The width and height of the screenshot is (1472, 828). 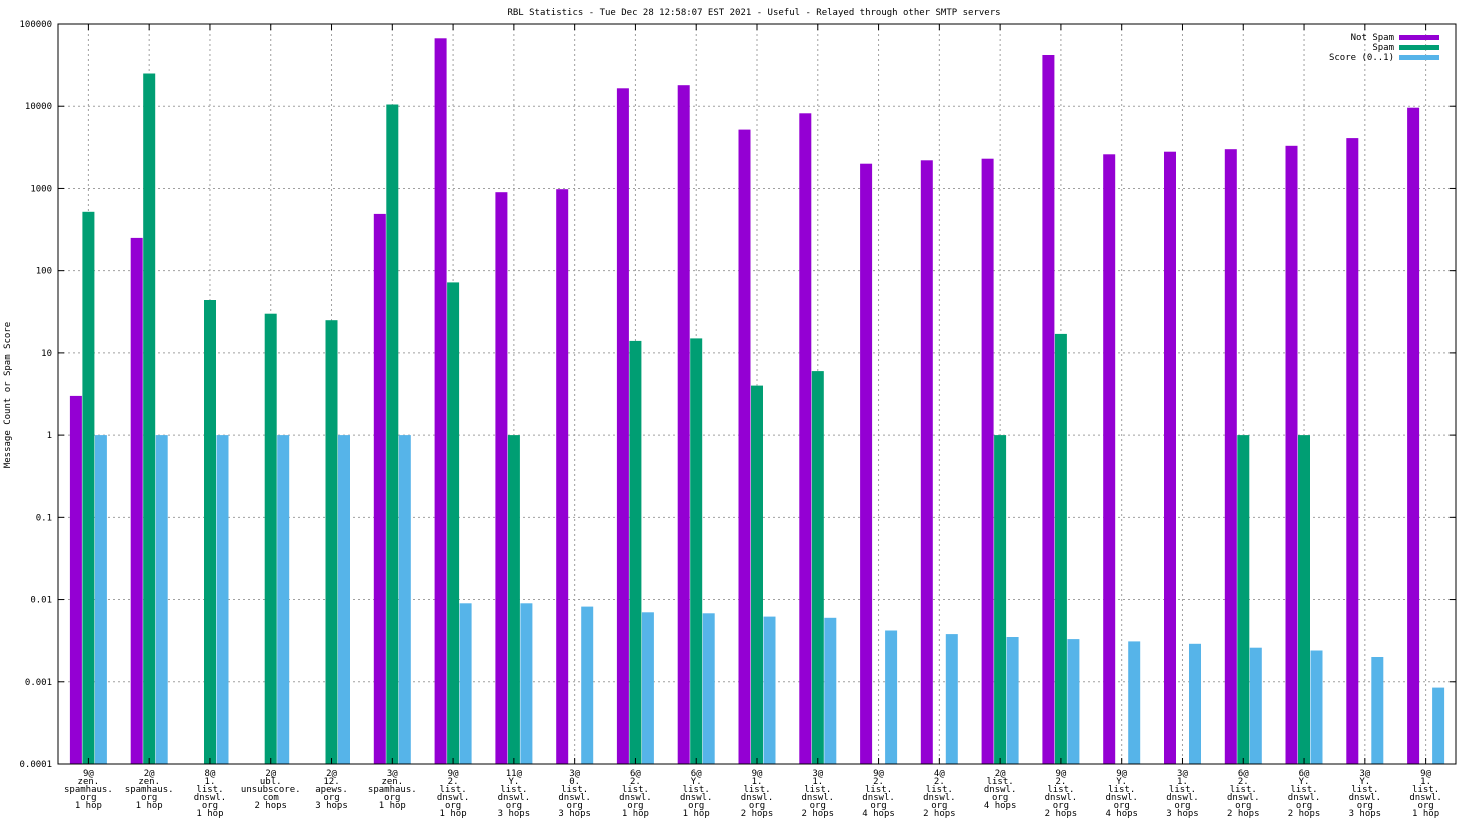 What do you see at coordinates (574, 814) in the screenshot?
I see `x-tick-label-line: 3 hops` at bounding box center [574, 814].